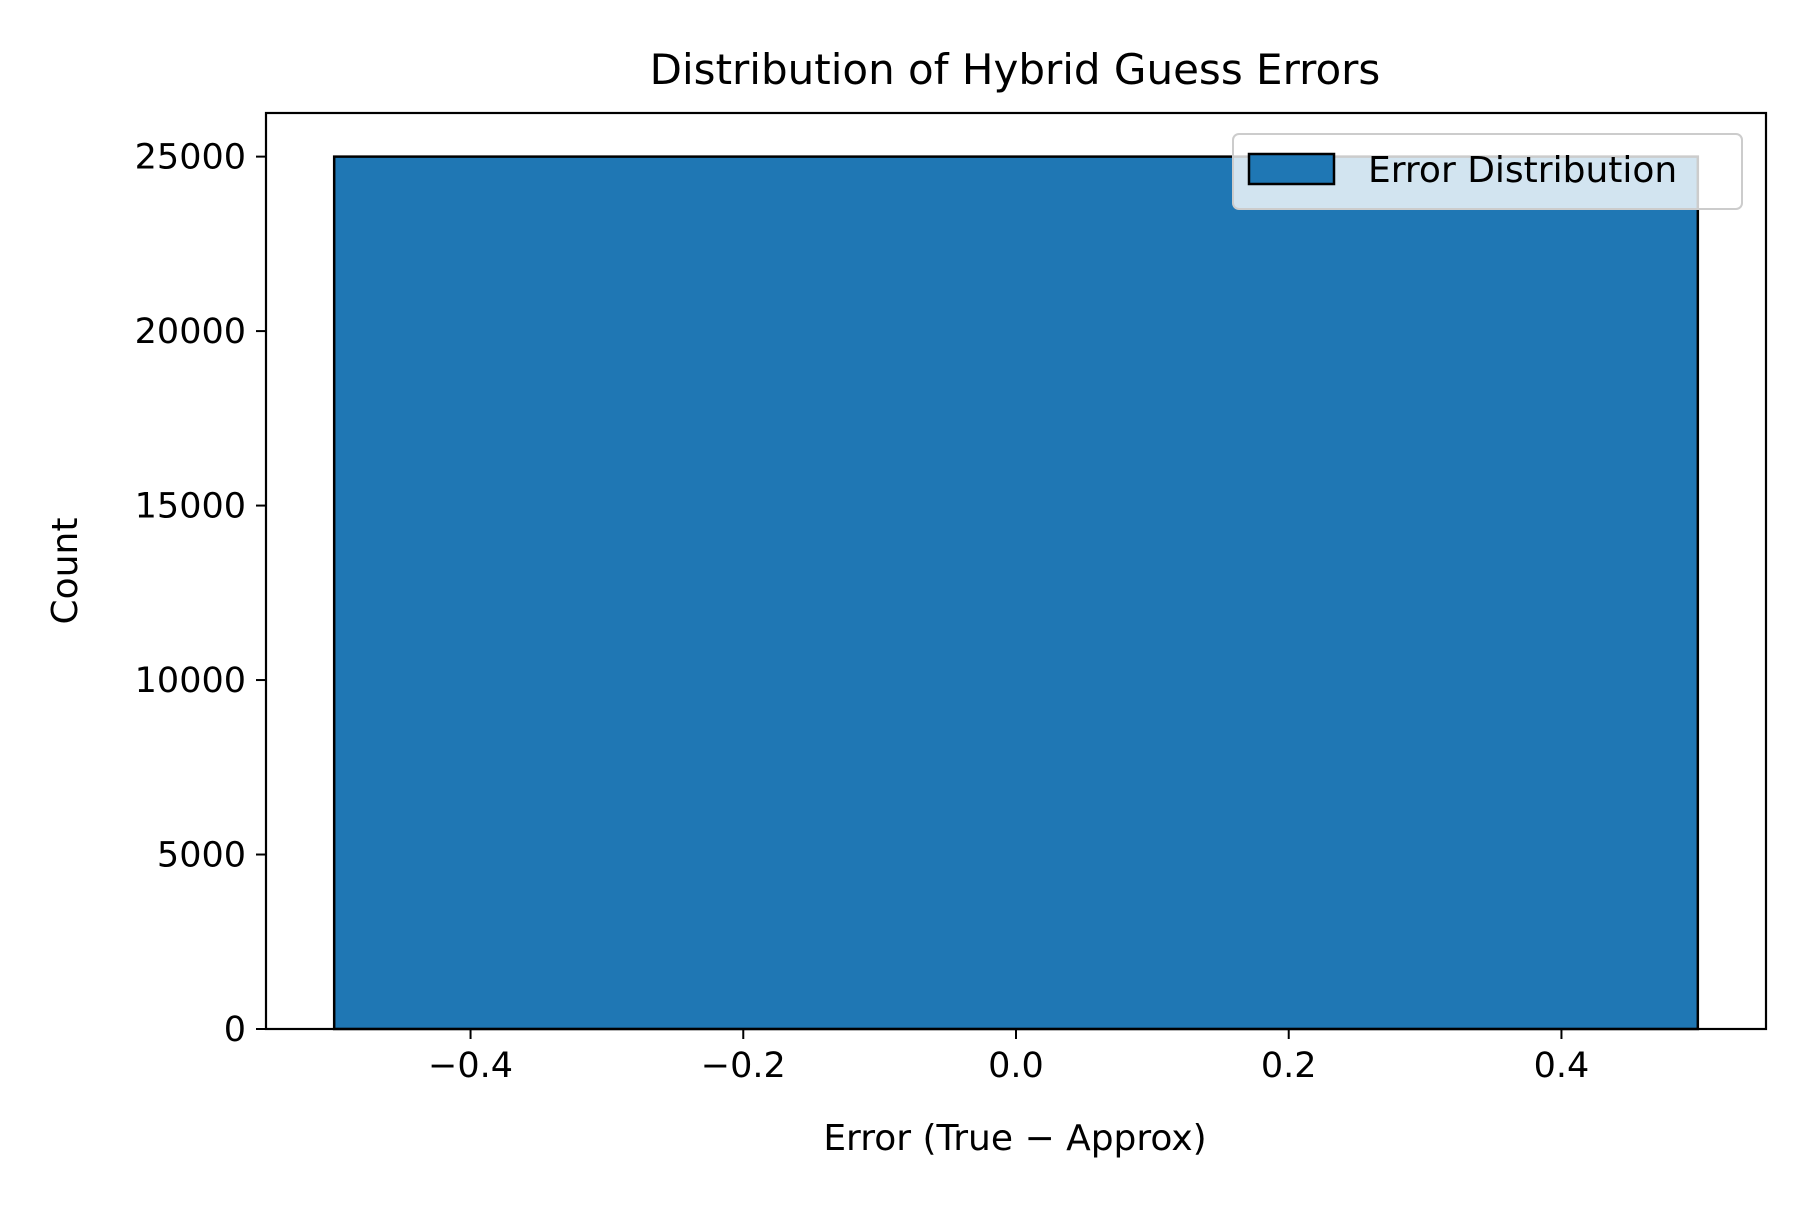 The image size is (1800, 1205). What do you see at coordinates (190, 507) in the screenshot?
I see `y-tick-label-3: 15000` at bounding box center [190, 507].